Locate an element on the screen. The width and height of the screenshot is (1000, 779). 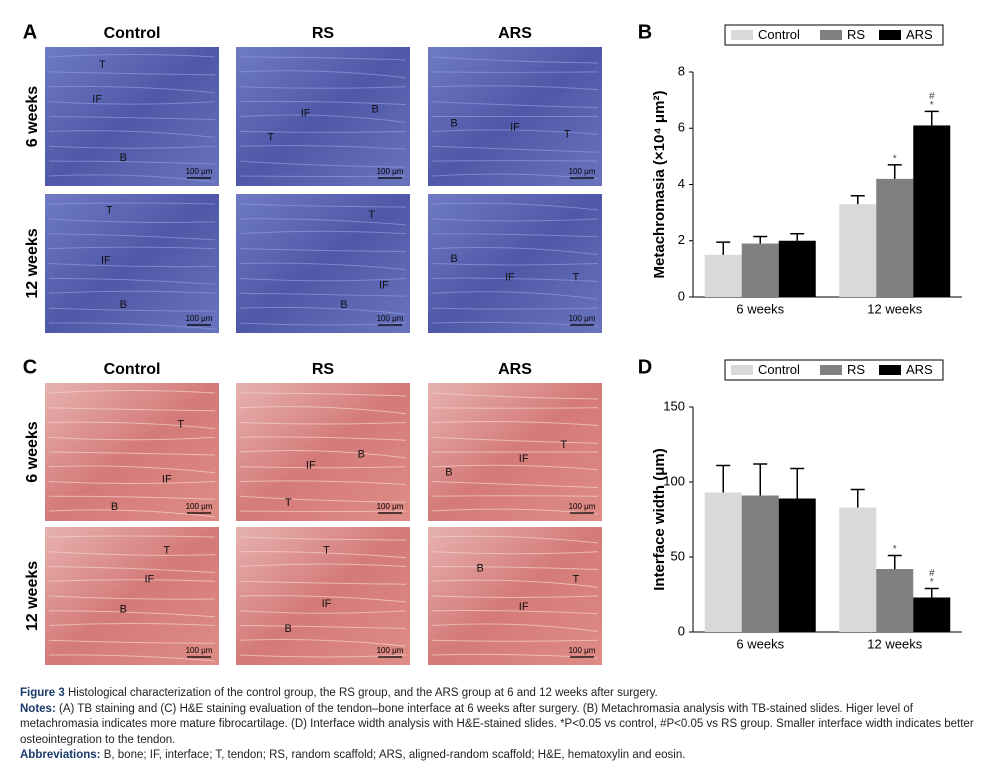
y-tick-label: 4 is located at coordinates (681, 183).